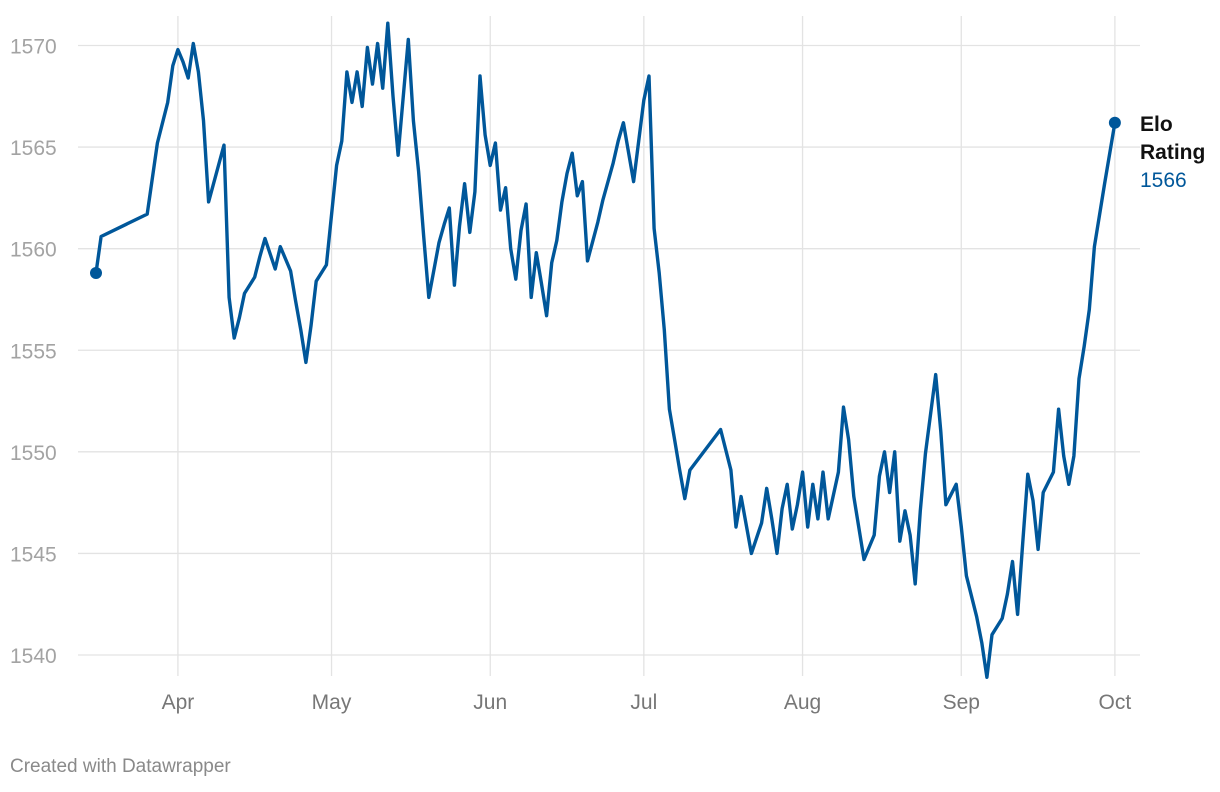  What do you see at coordinates (178, 702) in the screenshot?
I see `x-tick-label-apr: Apr` at bounding box center [178, 702].